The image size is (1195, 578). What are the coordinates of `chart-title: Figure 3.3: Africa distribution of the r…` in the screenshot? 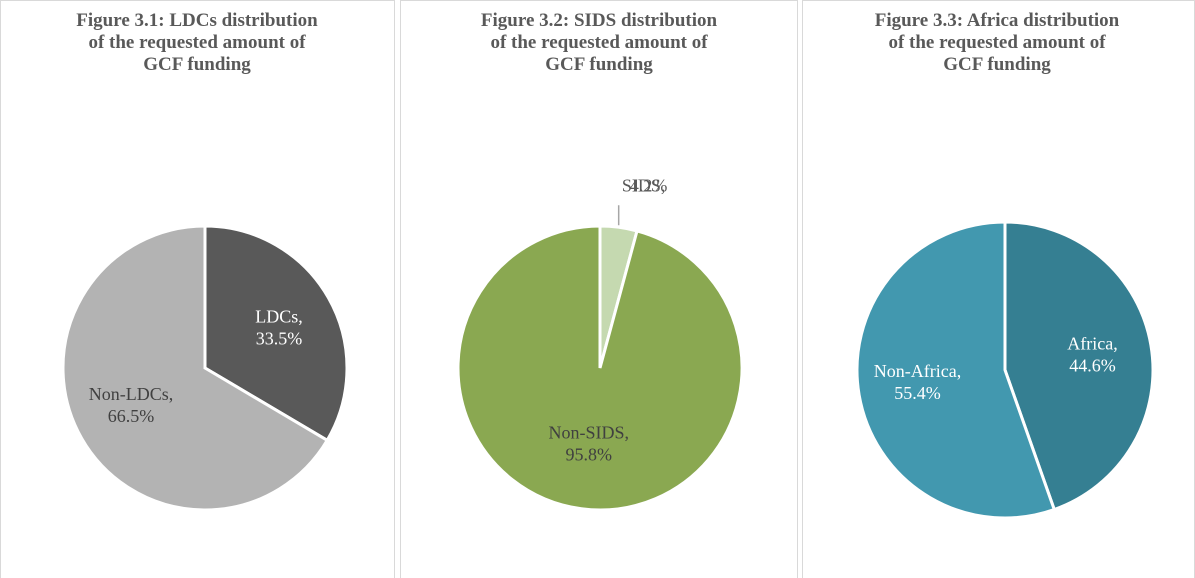 It's located at (997, 42).